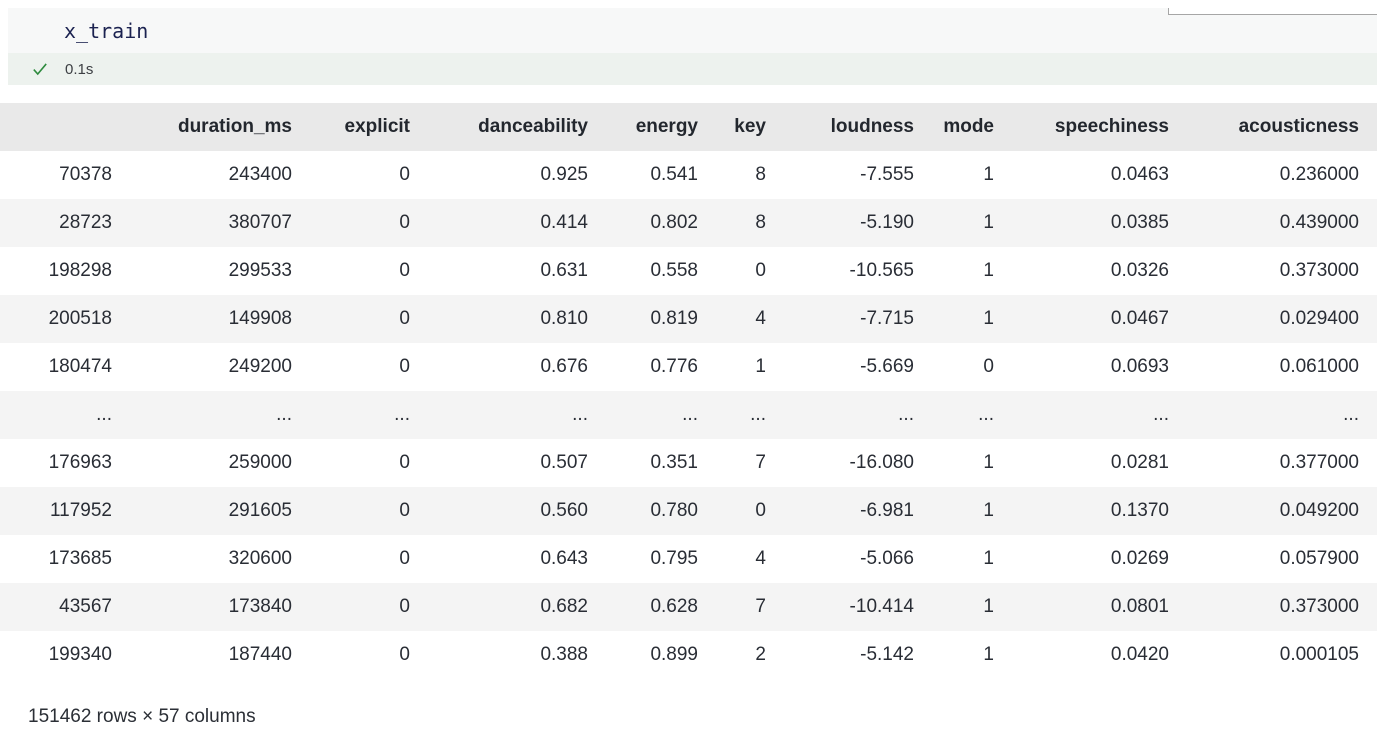  What do you see at coordinates (1319, 558) in the screenshot?
I see `table-cell: 0.057900` at bounding box center [1319, 558].